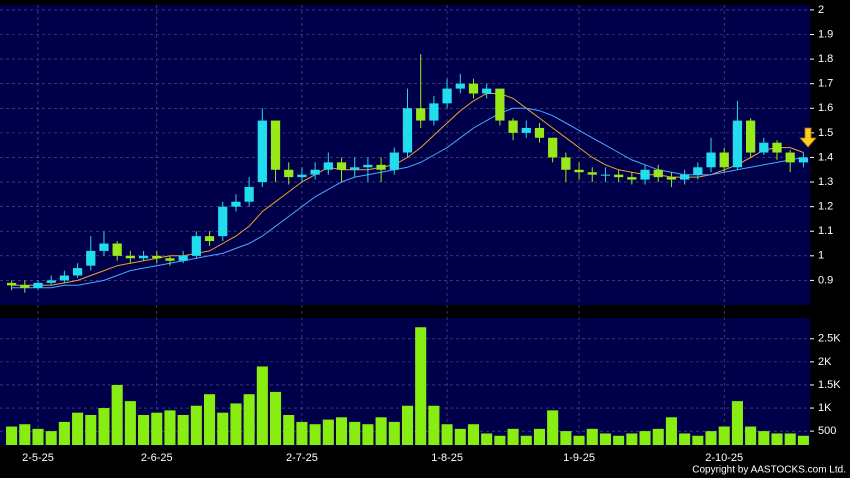  Describe the element at coordinates (769, 470) in the screenshot. I see `copyright: Copyright by AASTOCKS.com Ltd.` at that location.